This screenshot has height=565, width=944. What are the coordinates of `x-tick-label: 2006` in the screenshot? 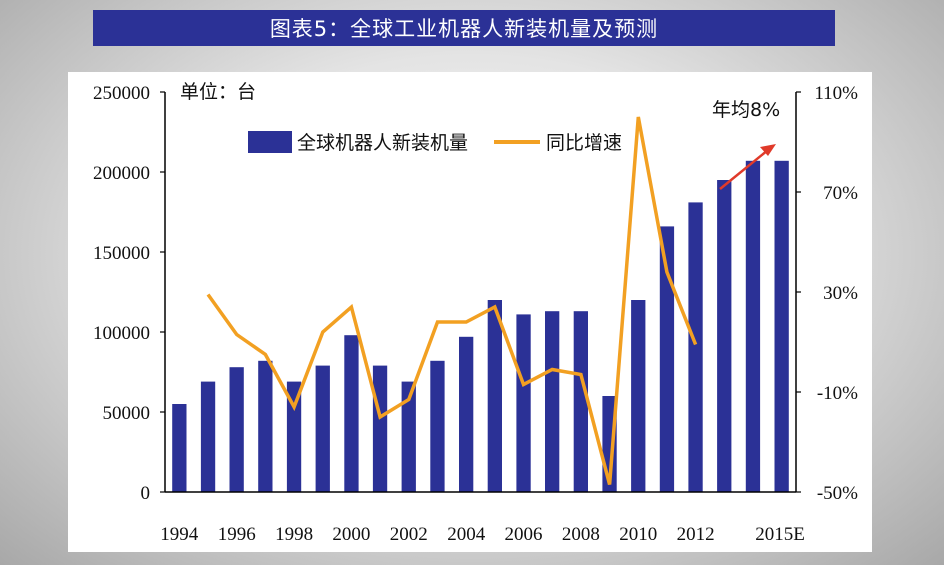 It's located at (524, 534).